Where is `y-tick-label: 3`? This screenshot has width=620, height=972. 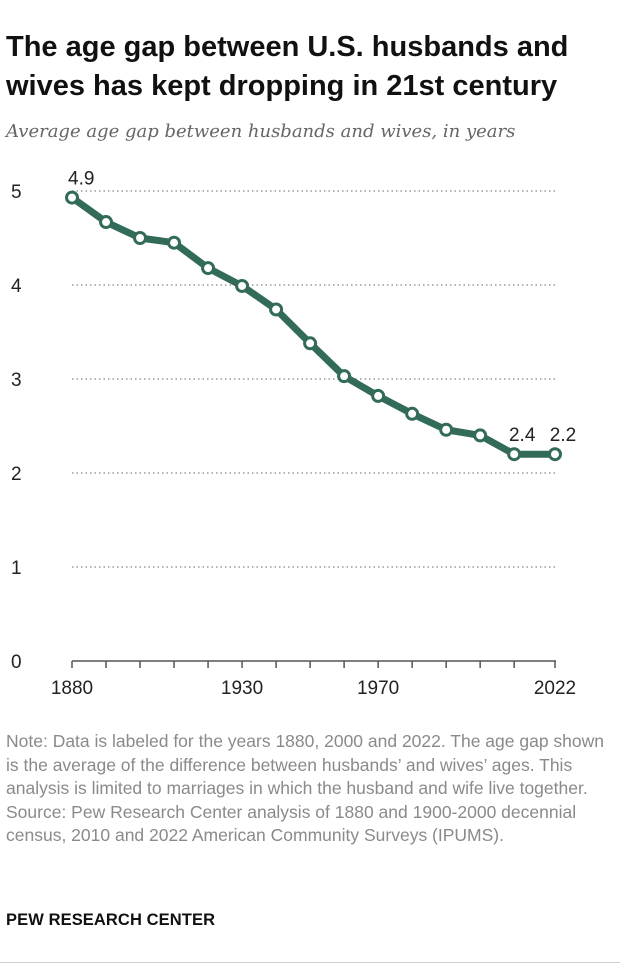
y-tick-label: 3 is located at coordinates (16, 380).